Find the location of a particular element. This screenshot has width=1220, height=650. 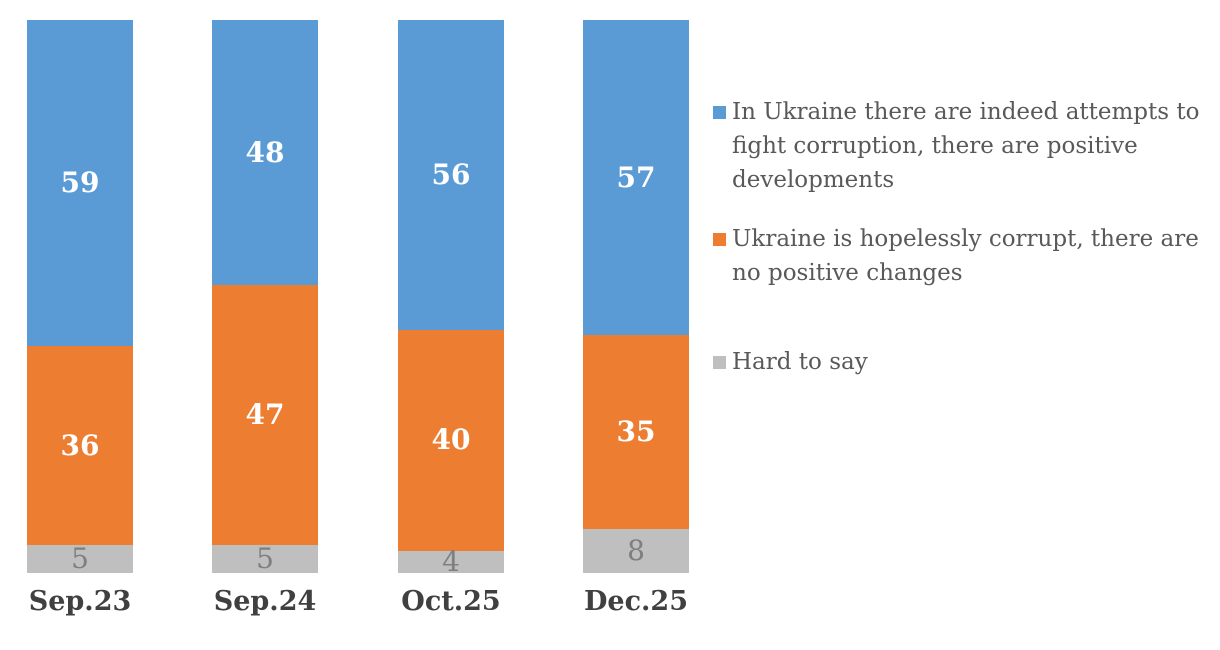

bar-value-label: 57 is located at coordinates (636, 177).